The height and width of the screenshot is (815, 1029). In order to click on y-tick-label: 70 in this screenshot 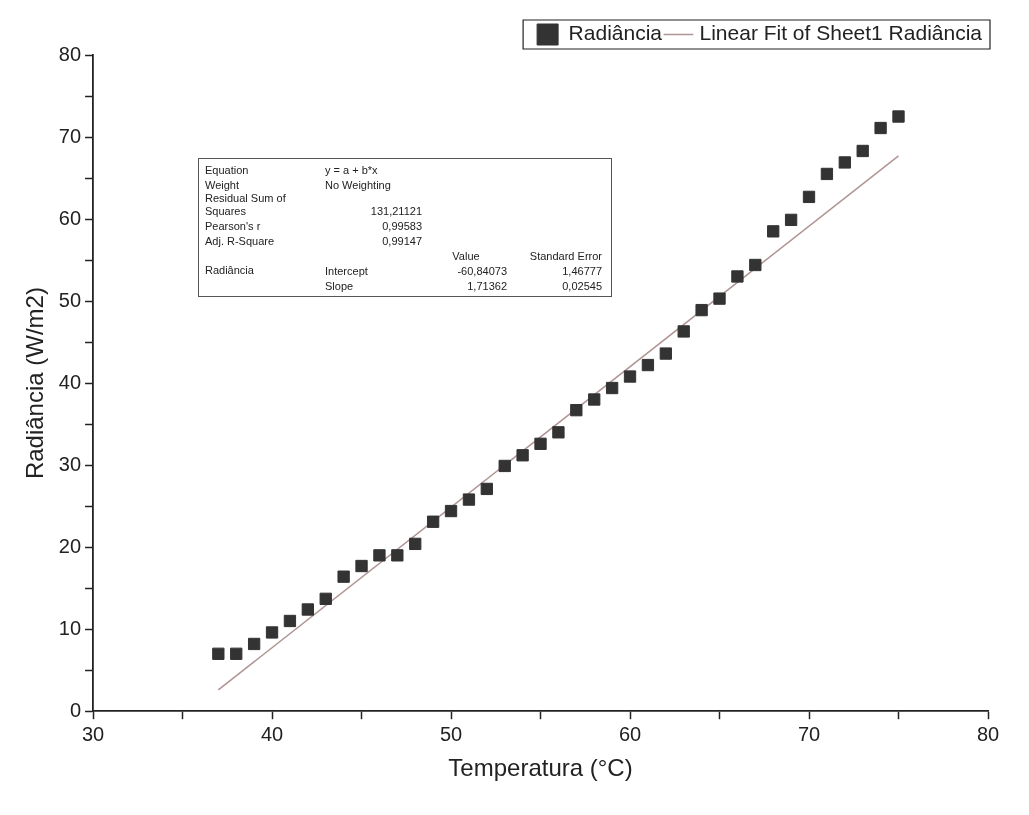, I will do `click(70, 135)`.